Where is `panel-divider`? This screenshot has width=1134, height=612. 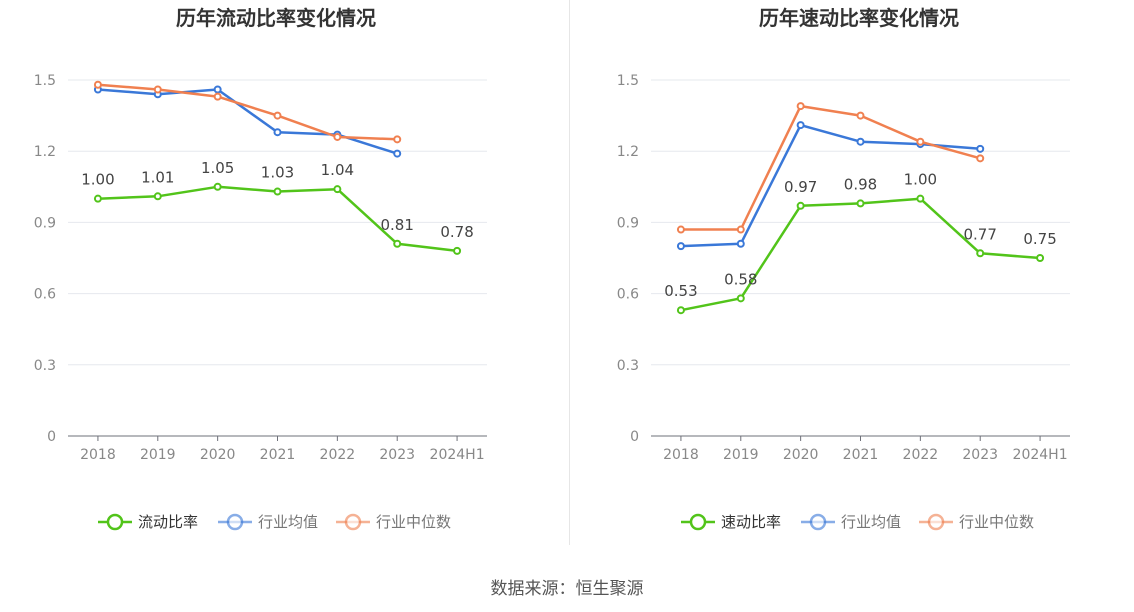
panel-divider is located at coordinates (569, 272).